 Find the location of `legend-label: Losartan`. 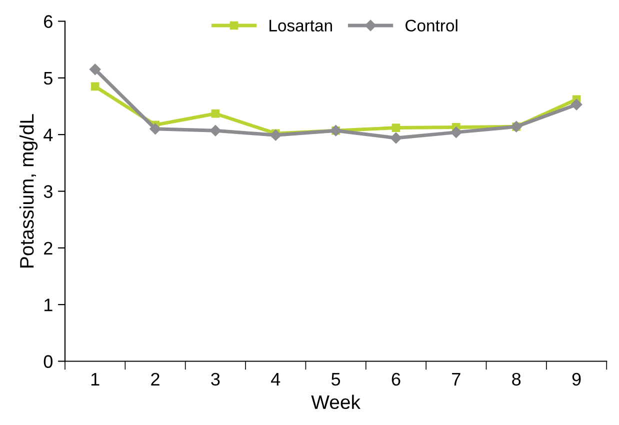

legend-label: Losartan is located at coordinates (301, 26).